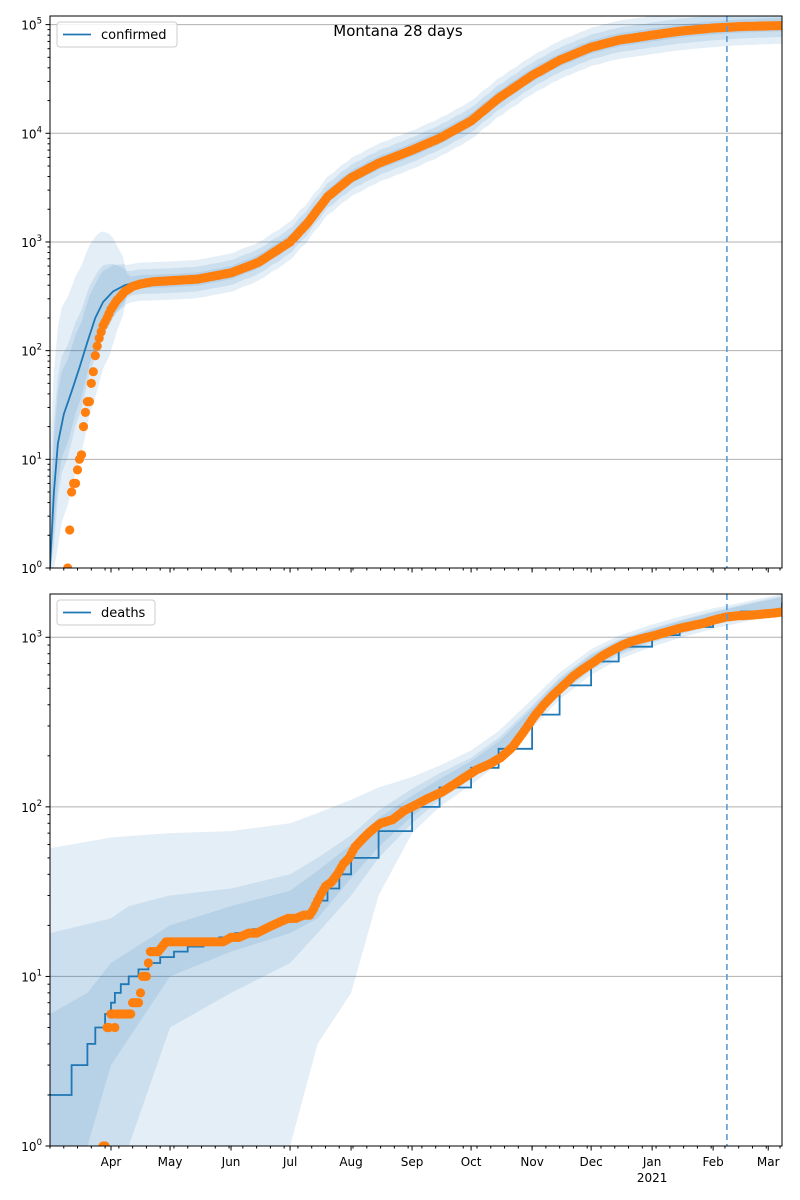 The height and width of the screenshot is (1200, 800). Describe the element at coordinates (652, 1178) in the screenshot. I see `x-year-label: 2021` at that location.